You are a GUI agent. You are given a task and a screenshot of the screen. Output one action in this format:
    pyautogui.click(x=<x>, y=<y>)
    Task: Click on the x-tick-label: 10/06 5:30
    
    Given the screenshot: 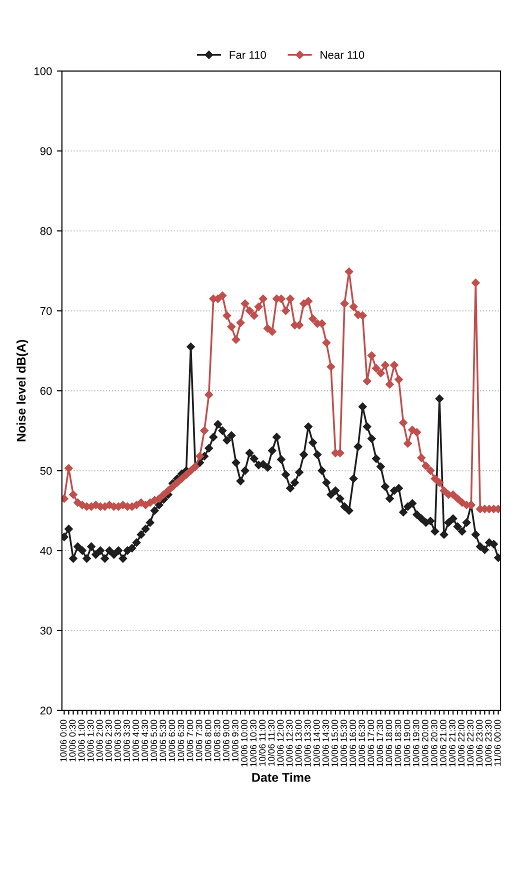 What is the action you would take?
    pyautogui.click(x=162, y=741)
    